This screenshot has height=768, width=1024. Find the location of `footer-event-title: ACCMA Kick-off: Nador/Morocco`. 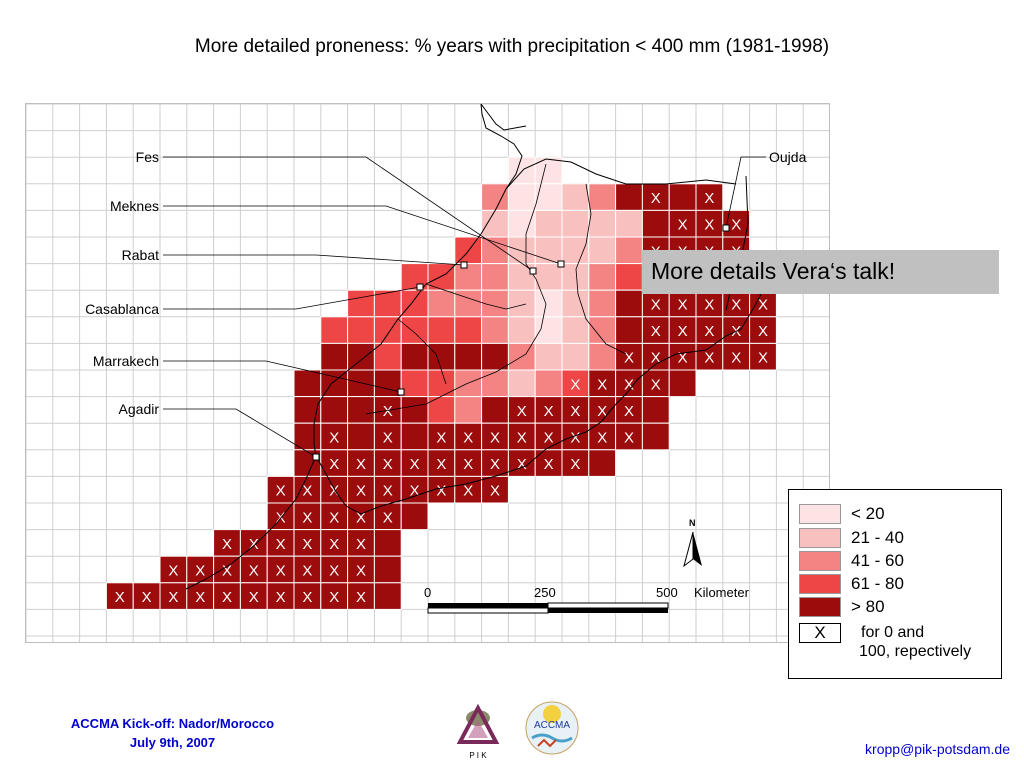

footer-event-title: ACCMA Kick-off: Nador/Morocco is located at coordinates (172, 723).